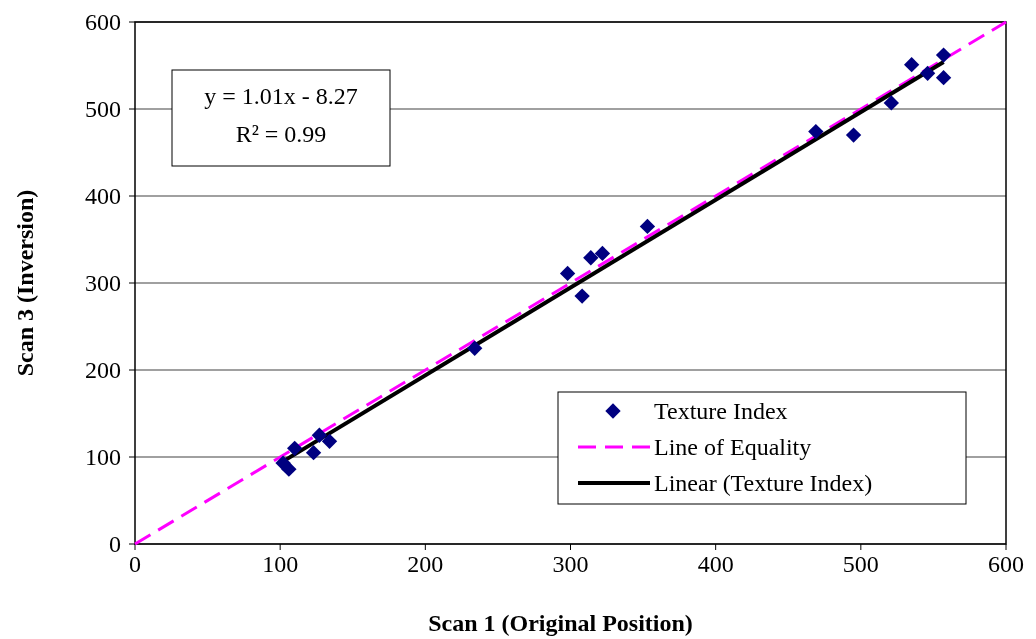 This screenshot has height=639, width=1036. I want to click on y-tick-label: 400, so click(103, 196).